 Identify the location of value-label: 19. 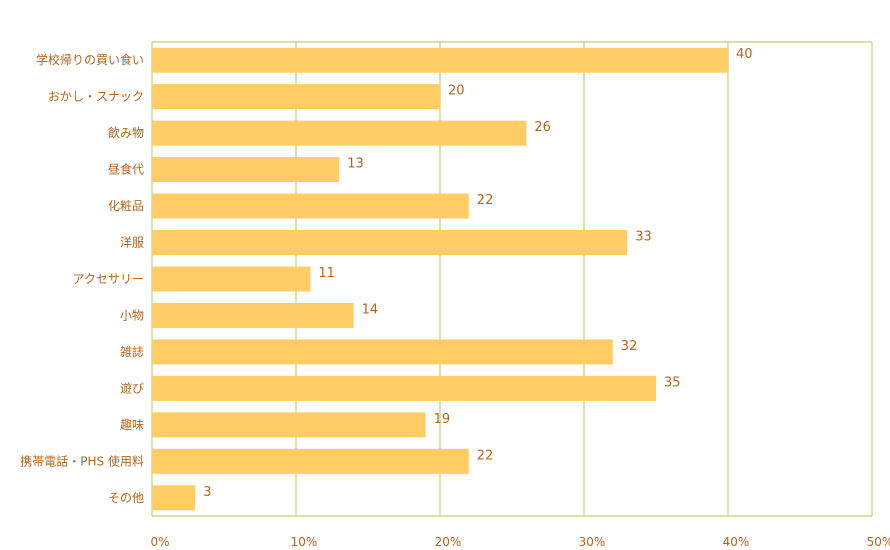
(442, 419).